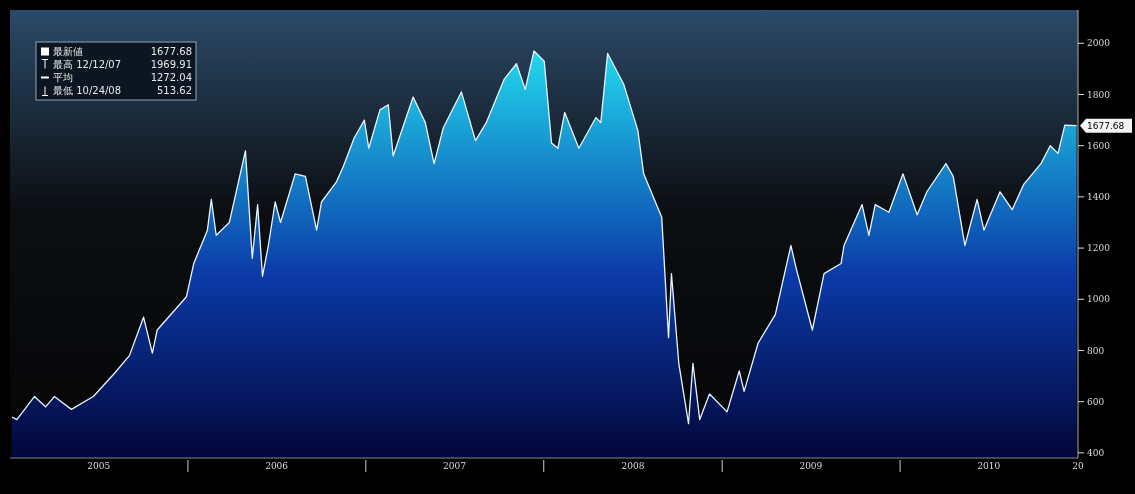 The image size is (1135, 494). What do you see at coordinates (1099, 248) in the screenshot?
I see `y-tick-label: 1200` at bounding box center [1099, 248].